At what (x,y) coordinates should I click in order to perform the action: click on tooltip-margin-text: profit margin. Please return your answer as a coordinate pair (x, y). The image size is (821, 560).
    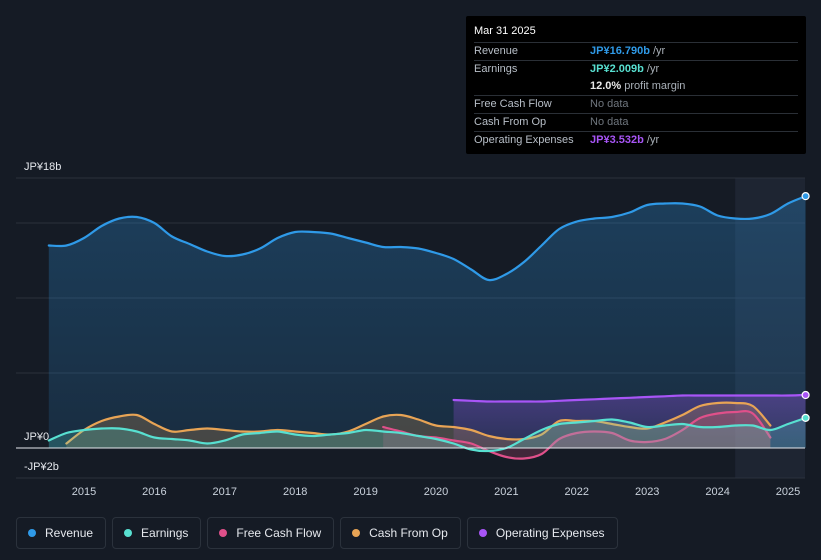
    Looking at the image, I should click on (653, 86).